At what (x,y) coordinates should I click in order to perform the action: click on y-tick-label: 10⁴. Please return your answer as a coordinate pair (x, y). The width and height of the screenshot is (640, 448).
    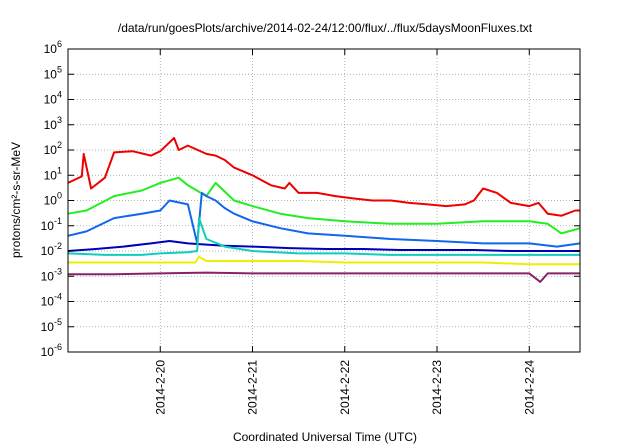
    Looking at the image, I should click on (53, 98).